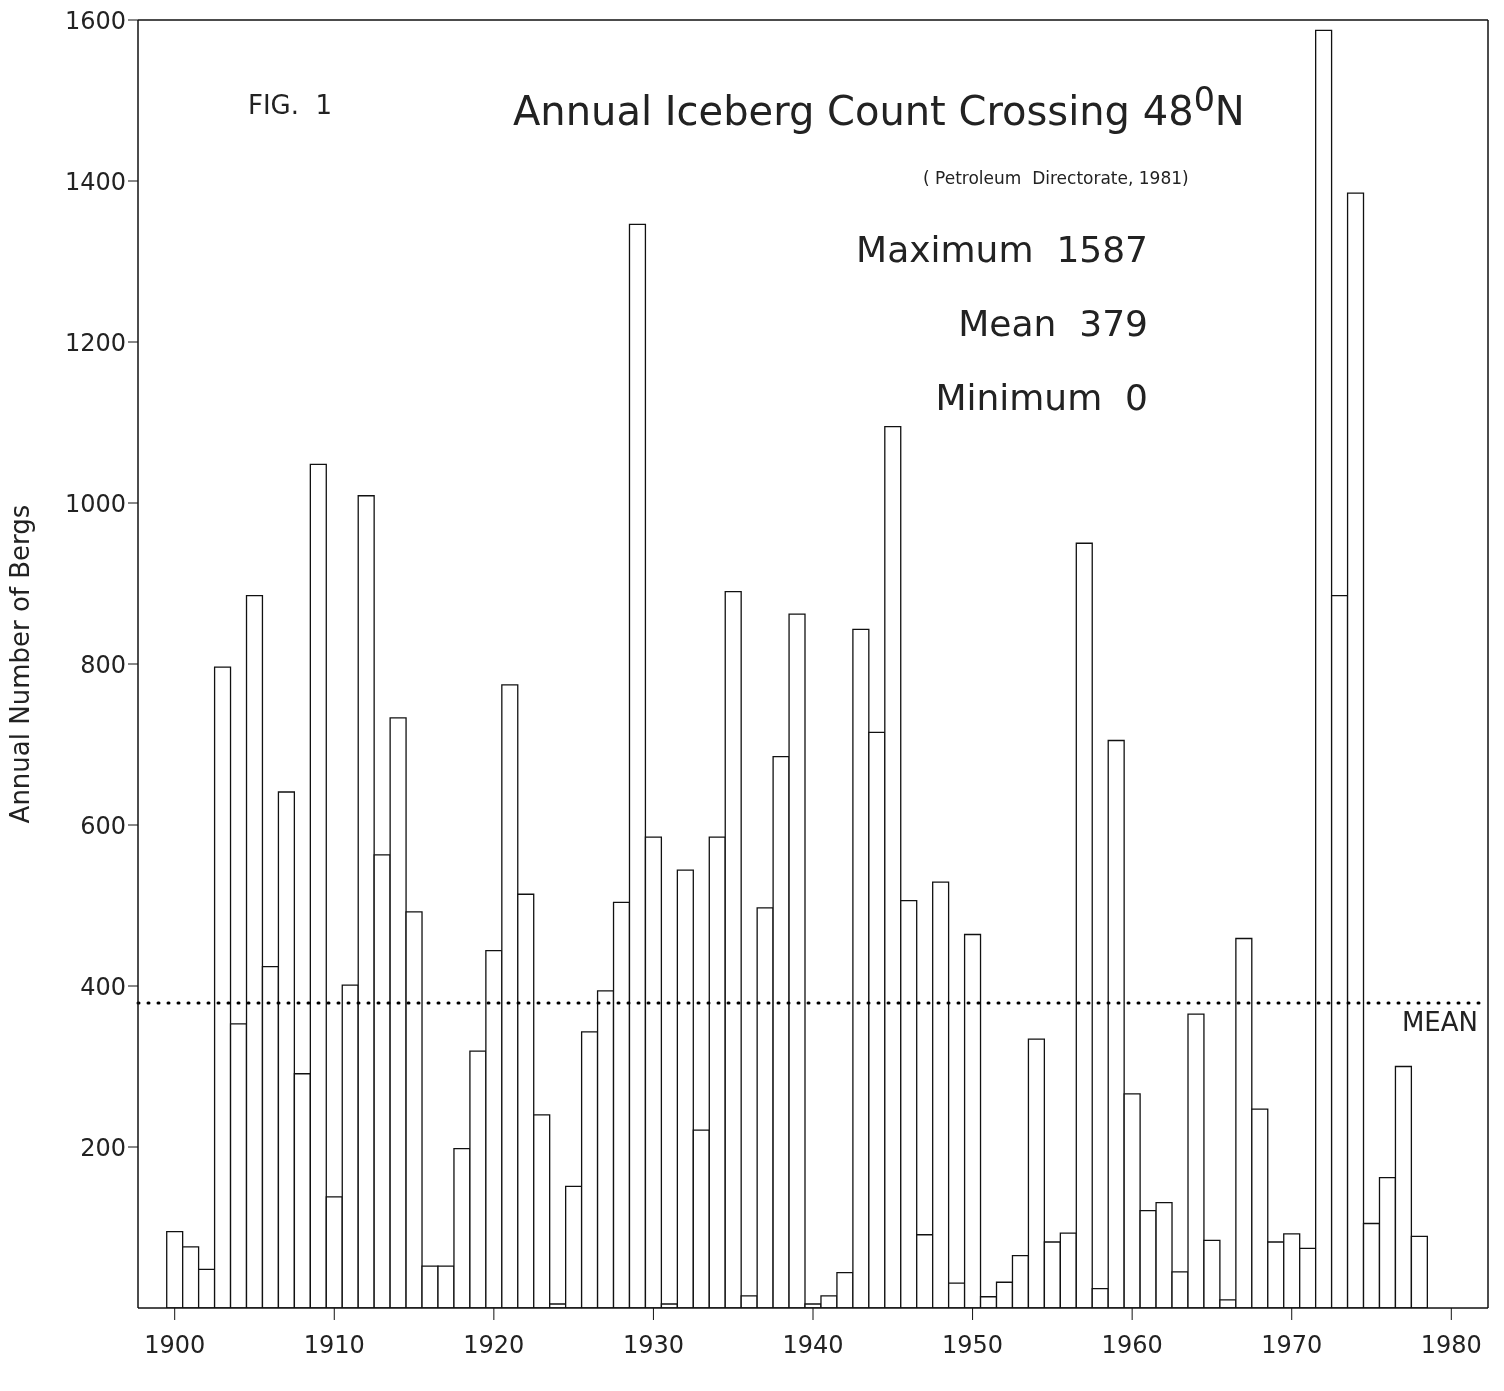  I want to click on annotation: Mean 379, so click(1052, 324).